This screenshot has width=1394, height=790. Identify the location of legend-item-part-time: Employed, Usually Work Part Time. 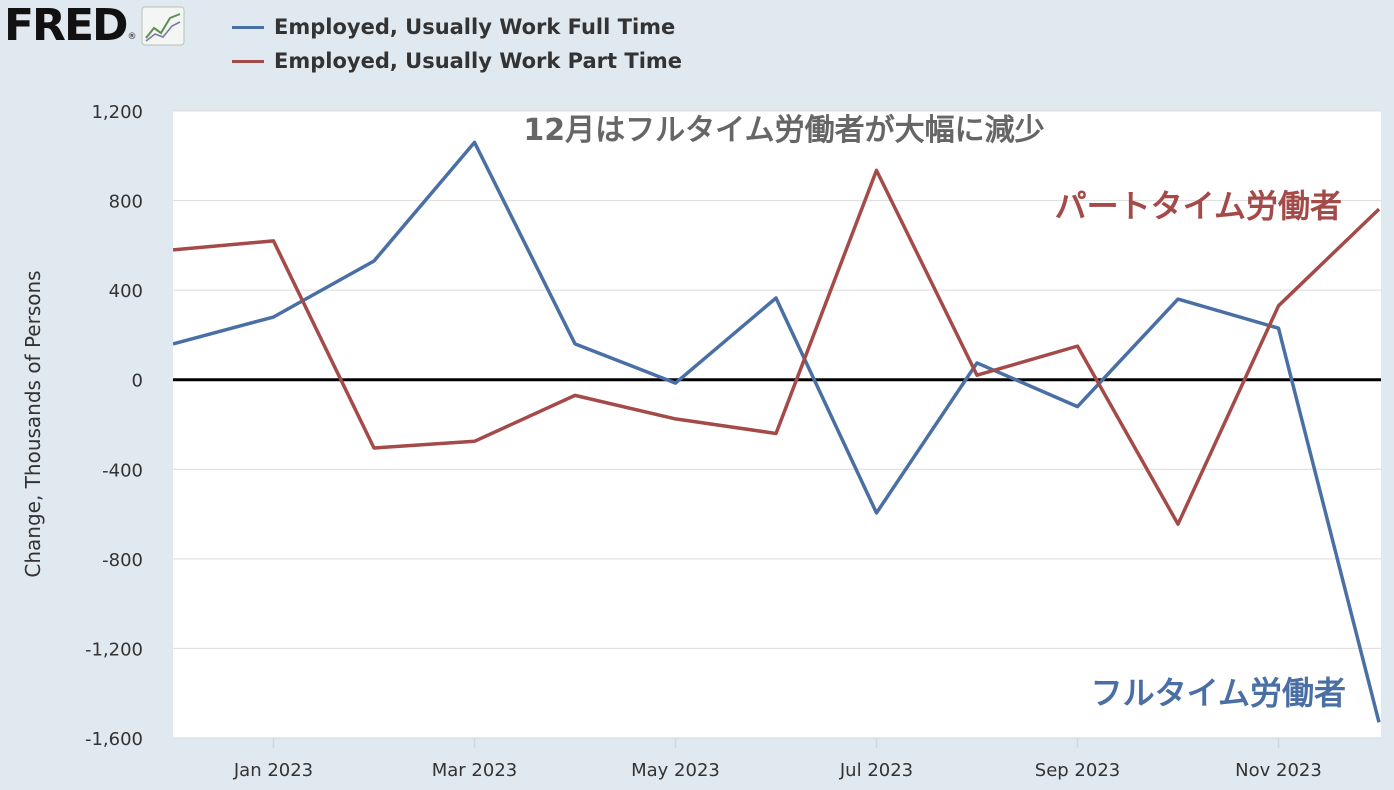
(457, 61).